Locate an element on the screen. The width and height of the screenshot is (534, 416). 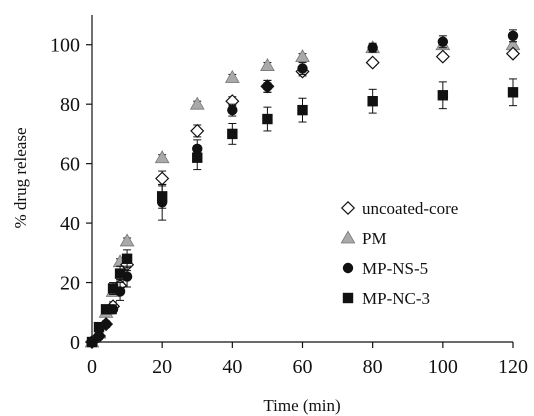
x-tick-label: 100 is located at coordinates (443, 367).